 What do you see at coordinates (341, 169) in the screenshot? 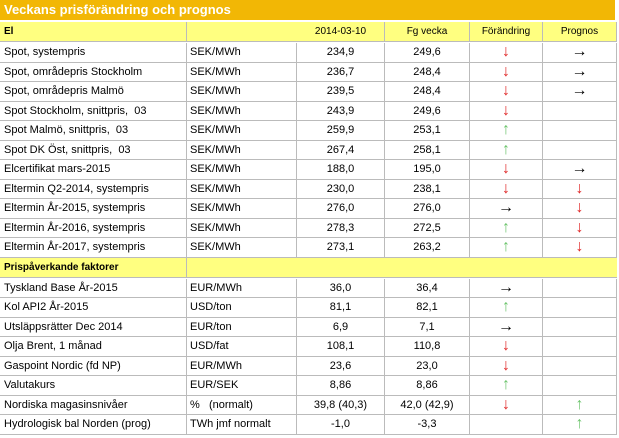
I see `value: 188,0` at bounding box center [341, 169].